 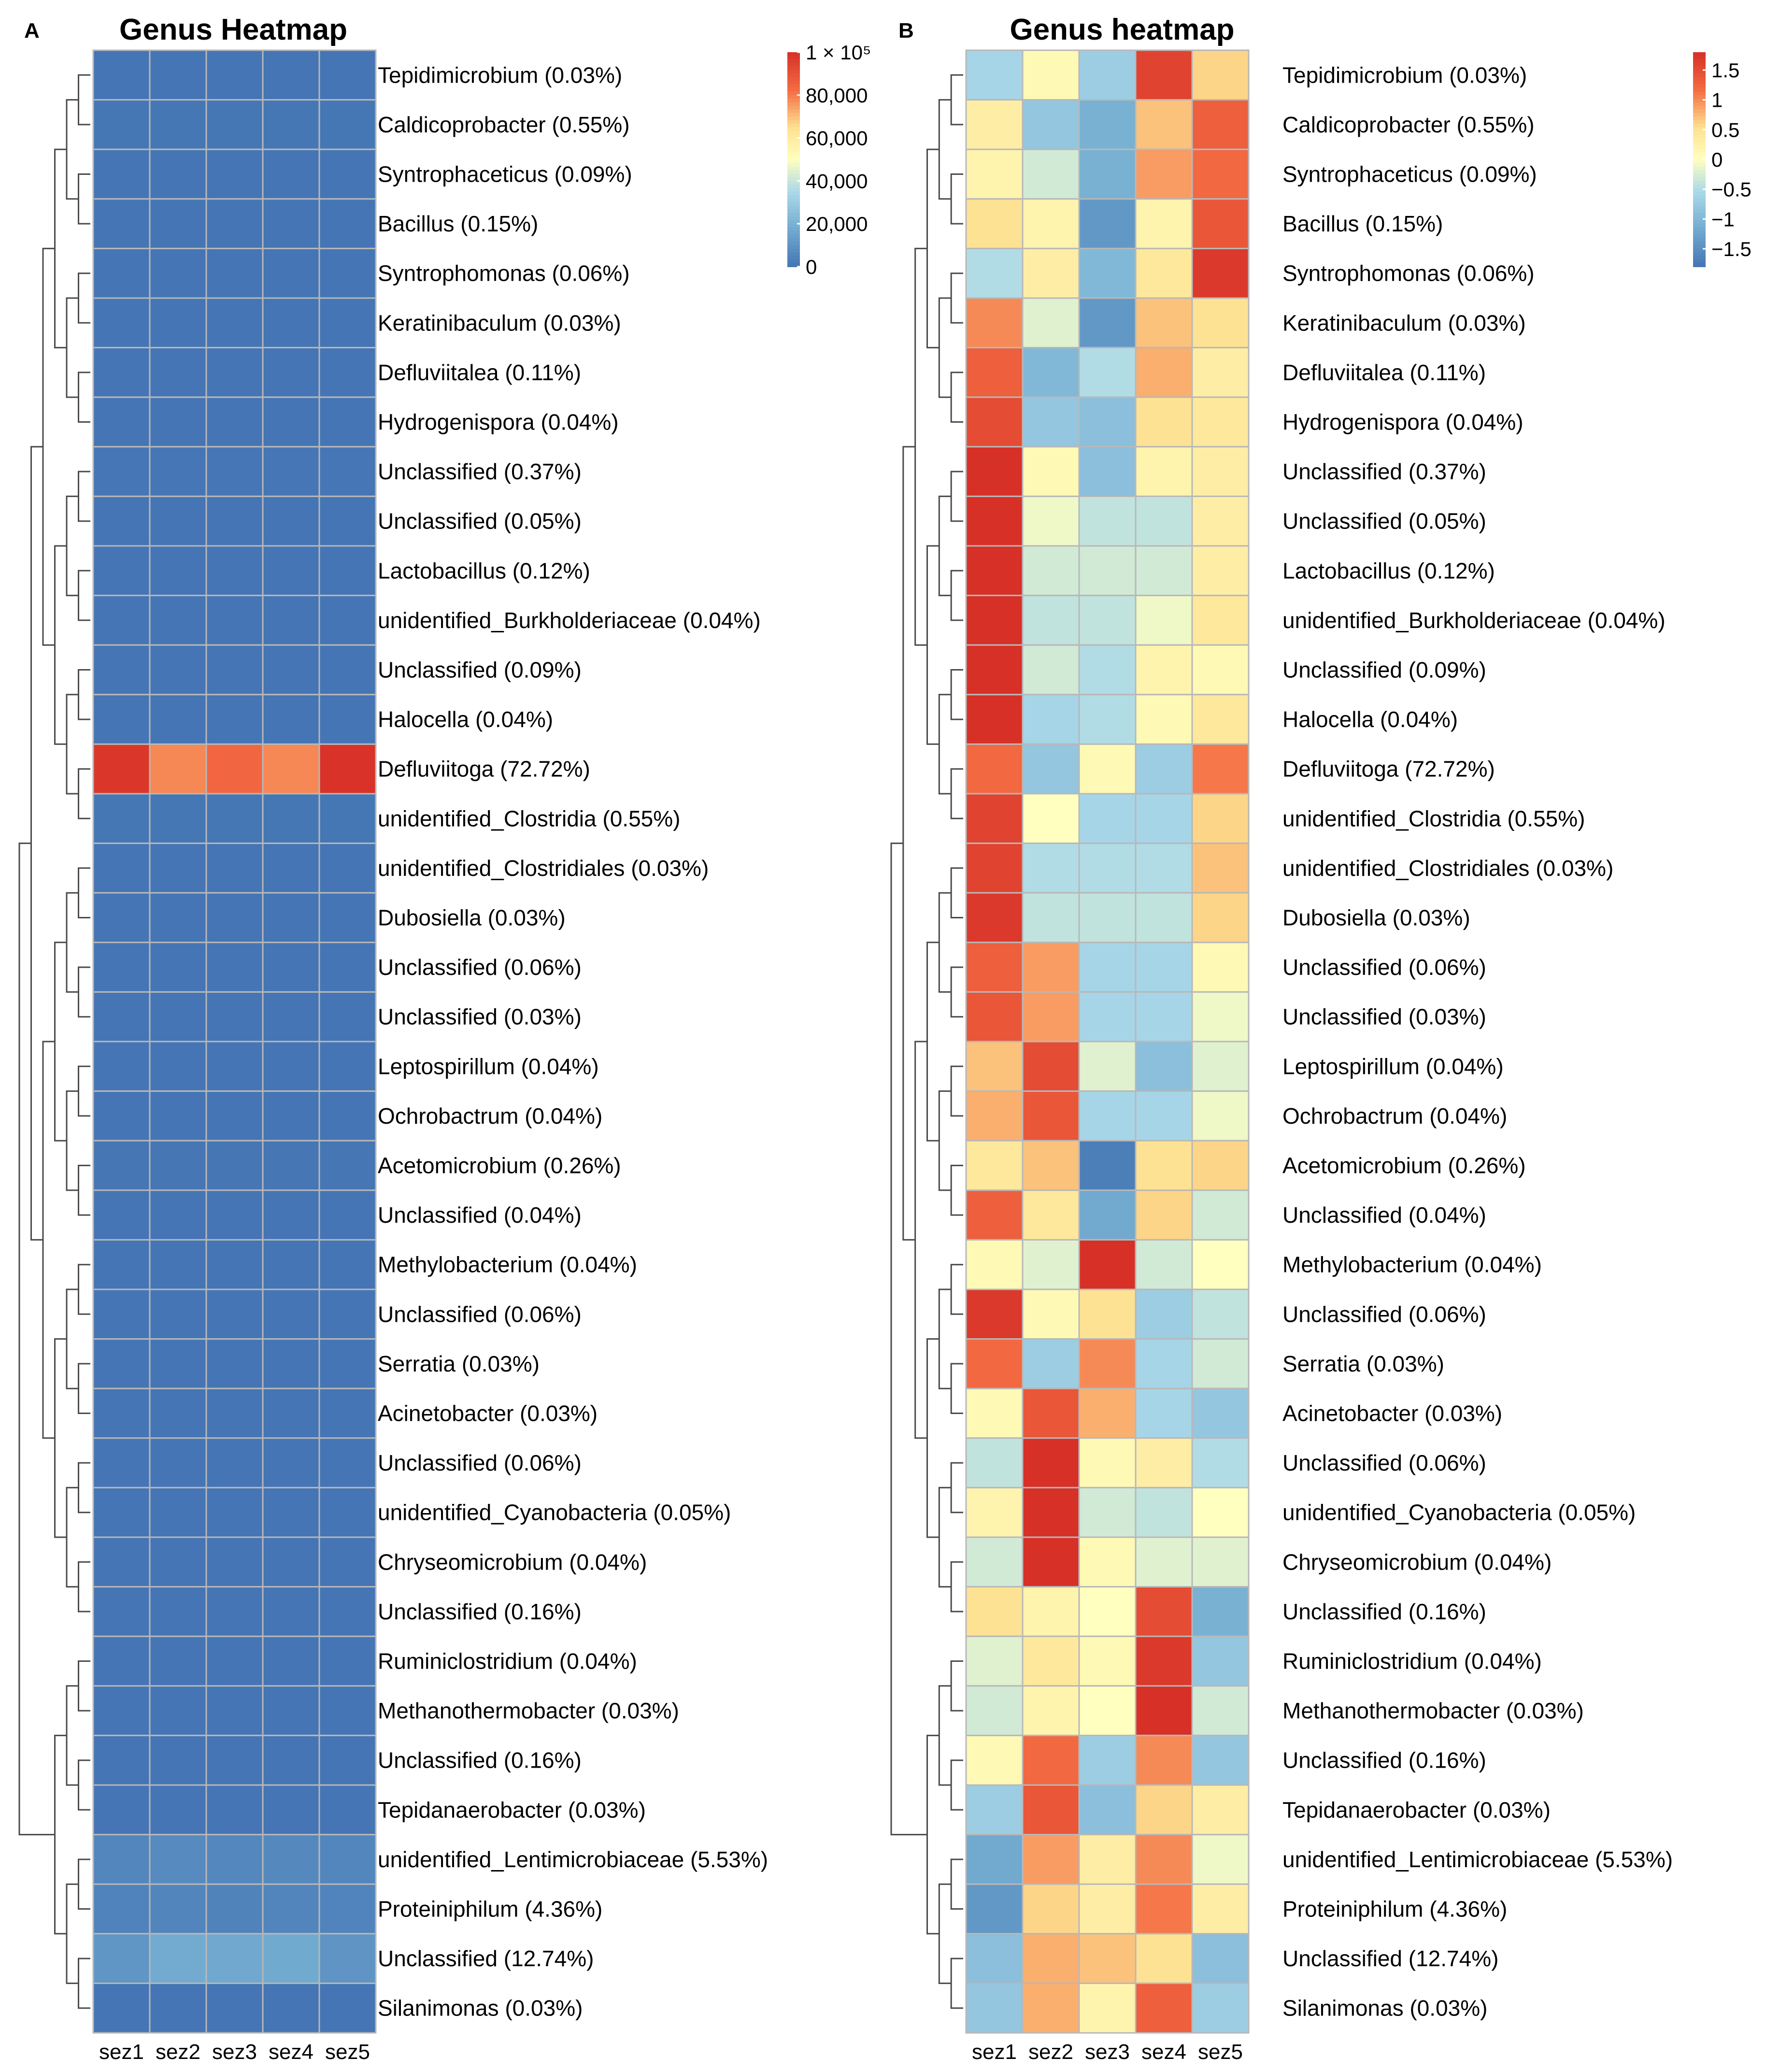 I want to click on row-label: unidentified_Clostridiales (0.03%), so click(x=544, y=868).